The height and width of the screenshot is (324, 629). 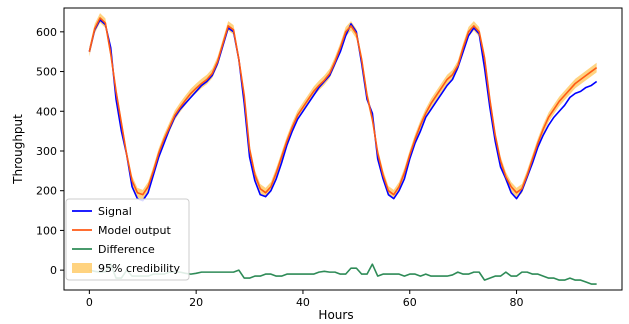 What do you see at coordinates (134, 230) in the screenshot?
I see `legend-label: Model output` at bounding box center [134, 230].